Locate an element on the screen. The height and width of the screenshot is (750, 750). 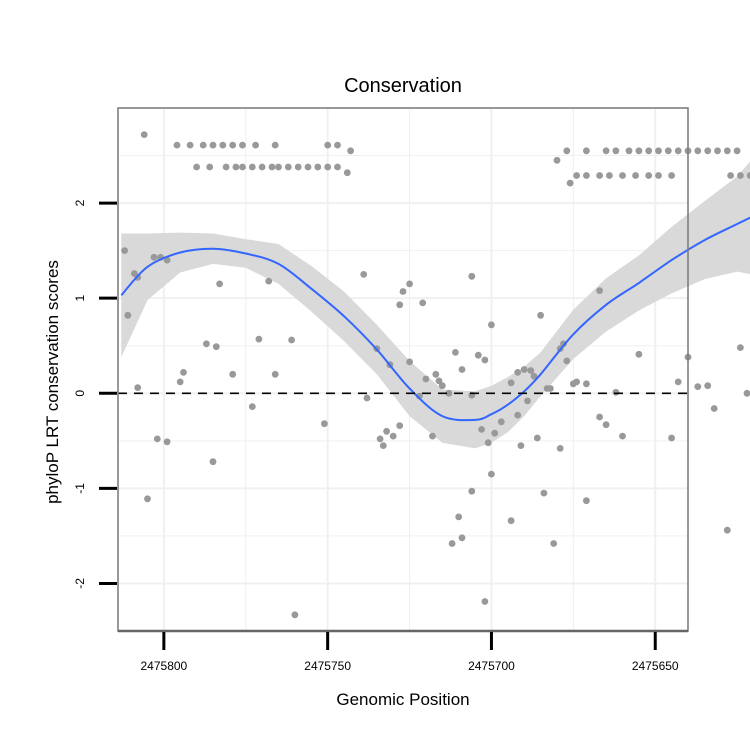
y-tick-label: -2 is located at coordinates (80, 583).